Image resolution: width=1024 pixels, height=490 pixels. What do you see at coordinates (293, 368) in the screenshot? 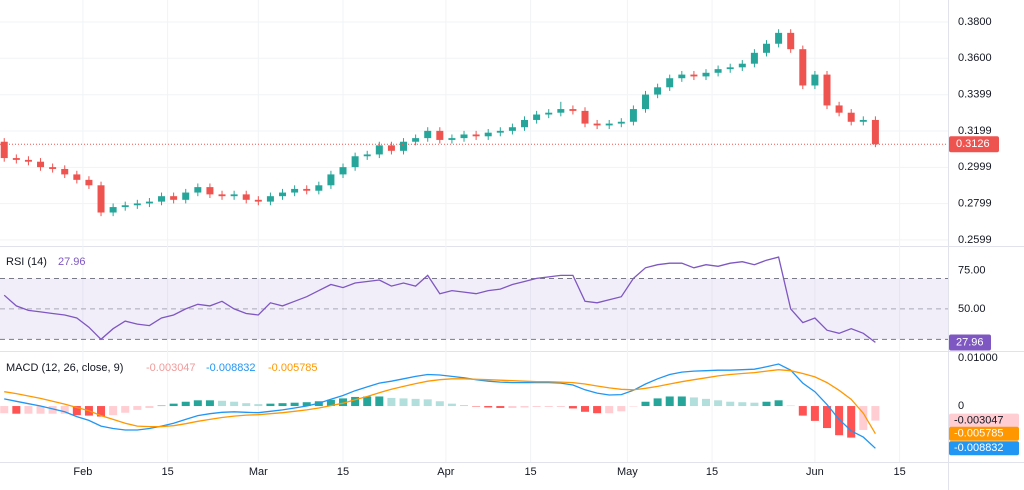
I see `signal-value: -0.005785` at bounding box center [293, 368].